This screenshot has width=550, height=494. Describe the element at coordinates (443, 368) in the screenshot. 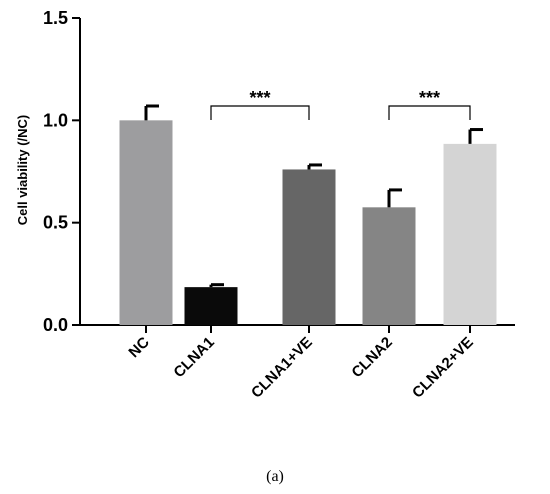

I see `x-tick-label: CLNA2+VE` at that location.